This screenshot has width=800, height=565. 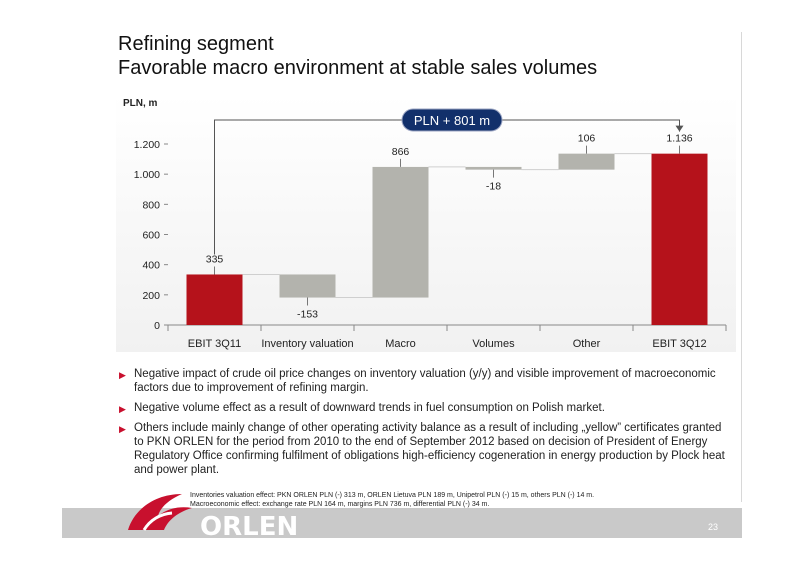 What do you see at coordinates (160, 512) in the screenshot?
I see `orlen-eagle-icon` at bounding box center [160, 512].